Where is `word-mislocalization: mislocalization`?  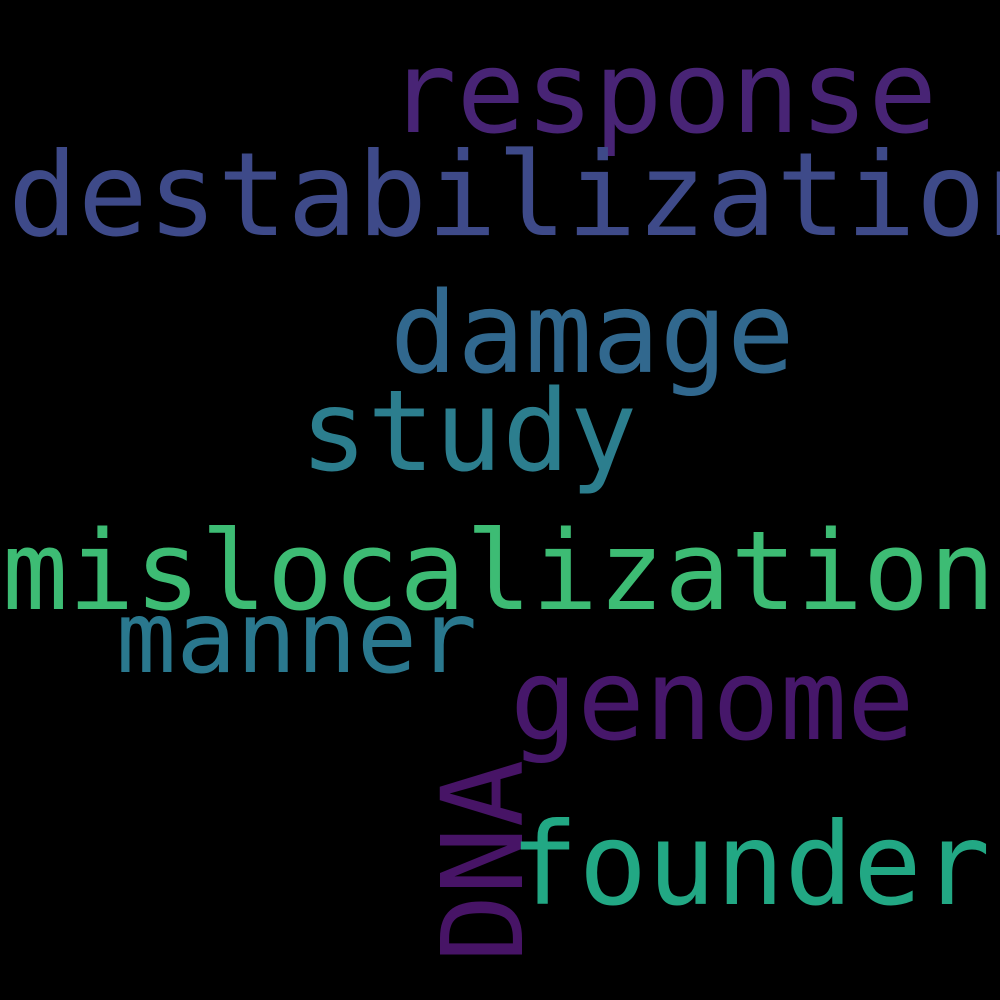
word-mislocalization: mislocalization is located at coordinates (499, 571).